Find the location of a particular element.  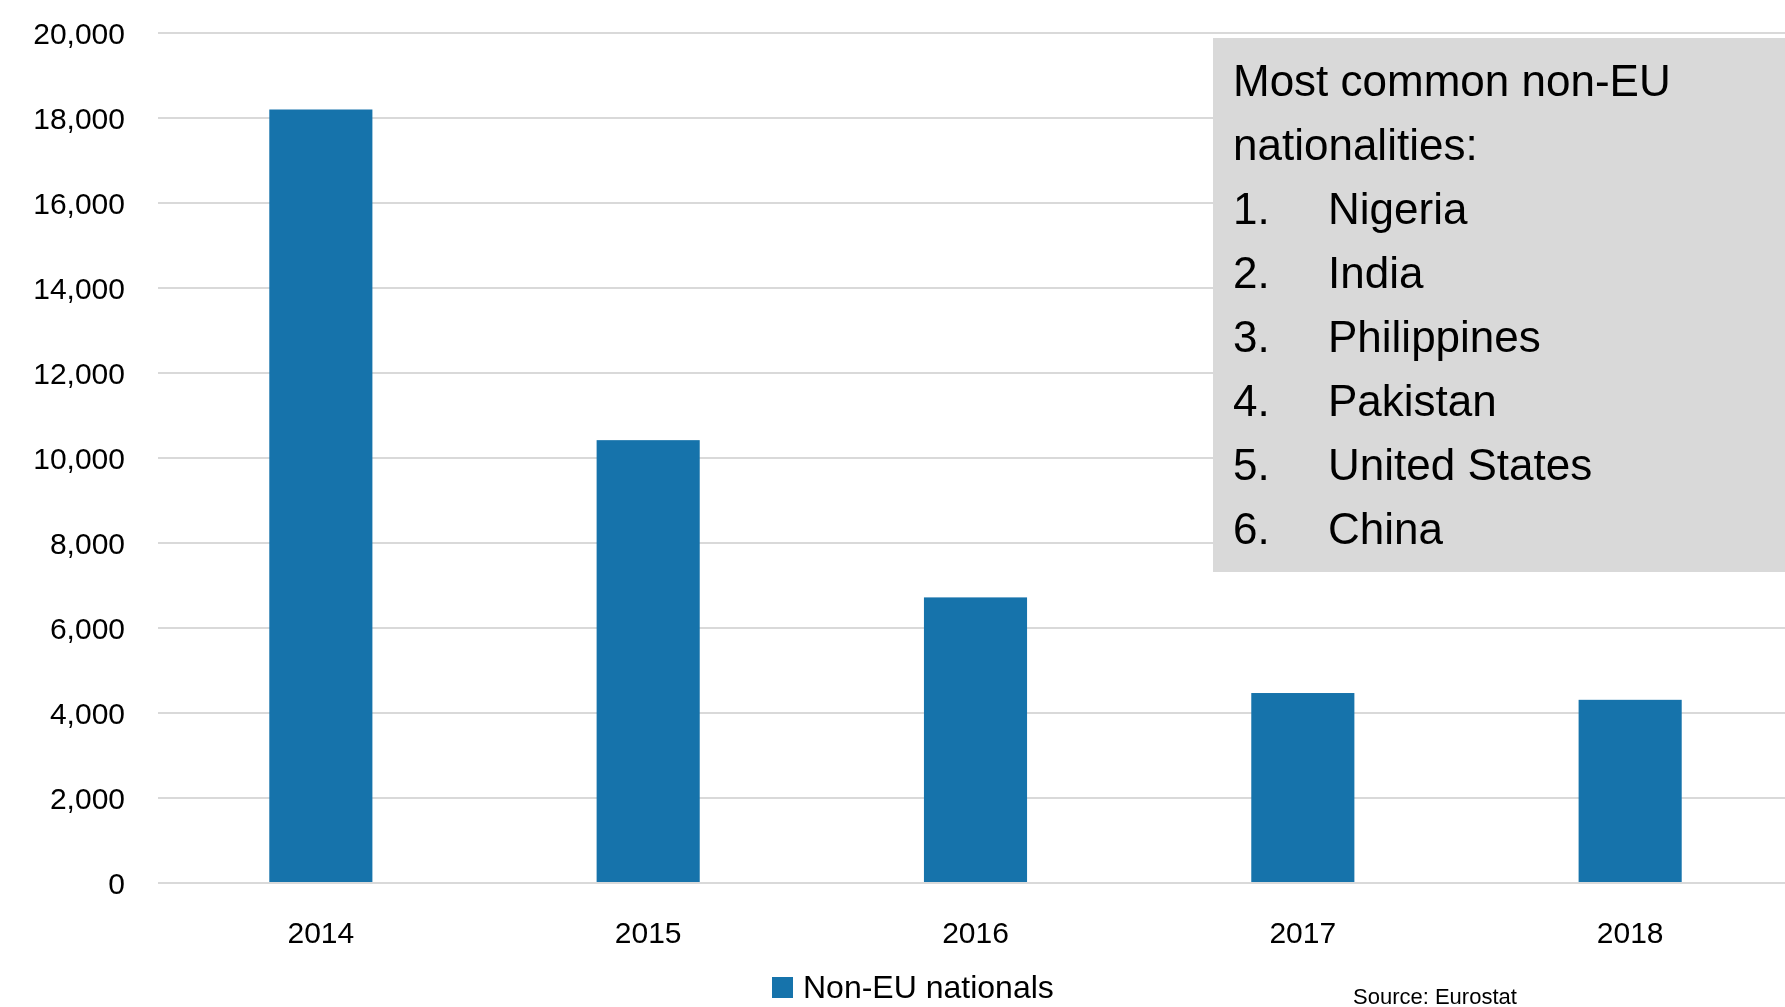

x-tick-label: 2017 is located at coordinates (1303, 932).